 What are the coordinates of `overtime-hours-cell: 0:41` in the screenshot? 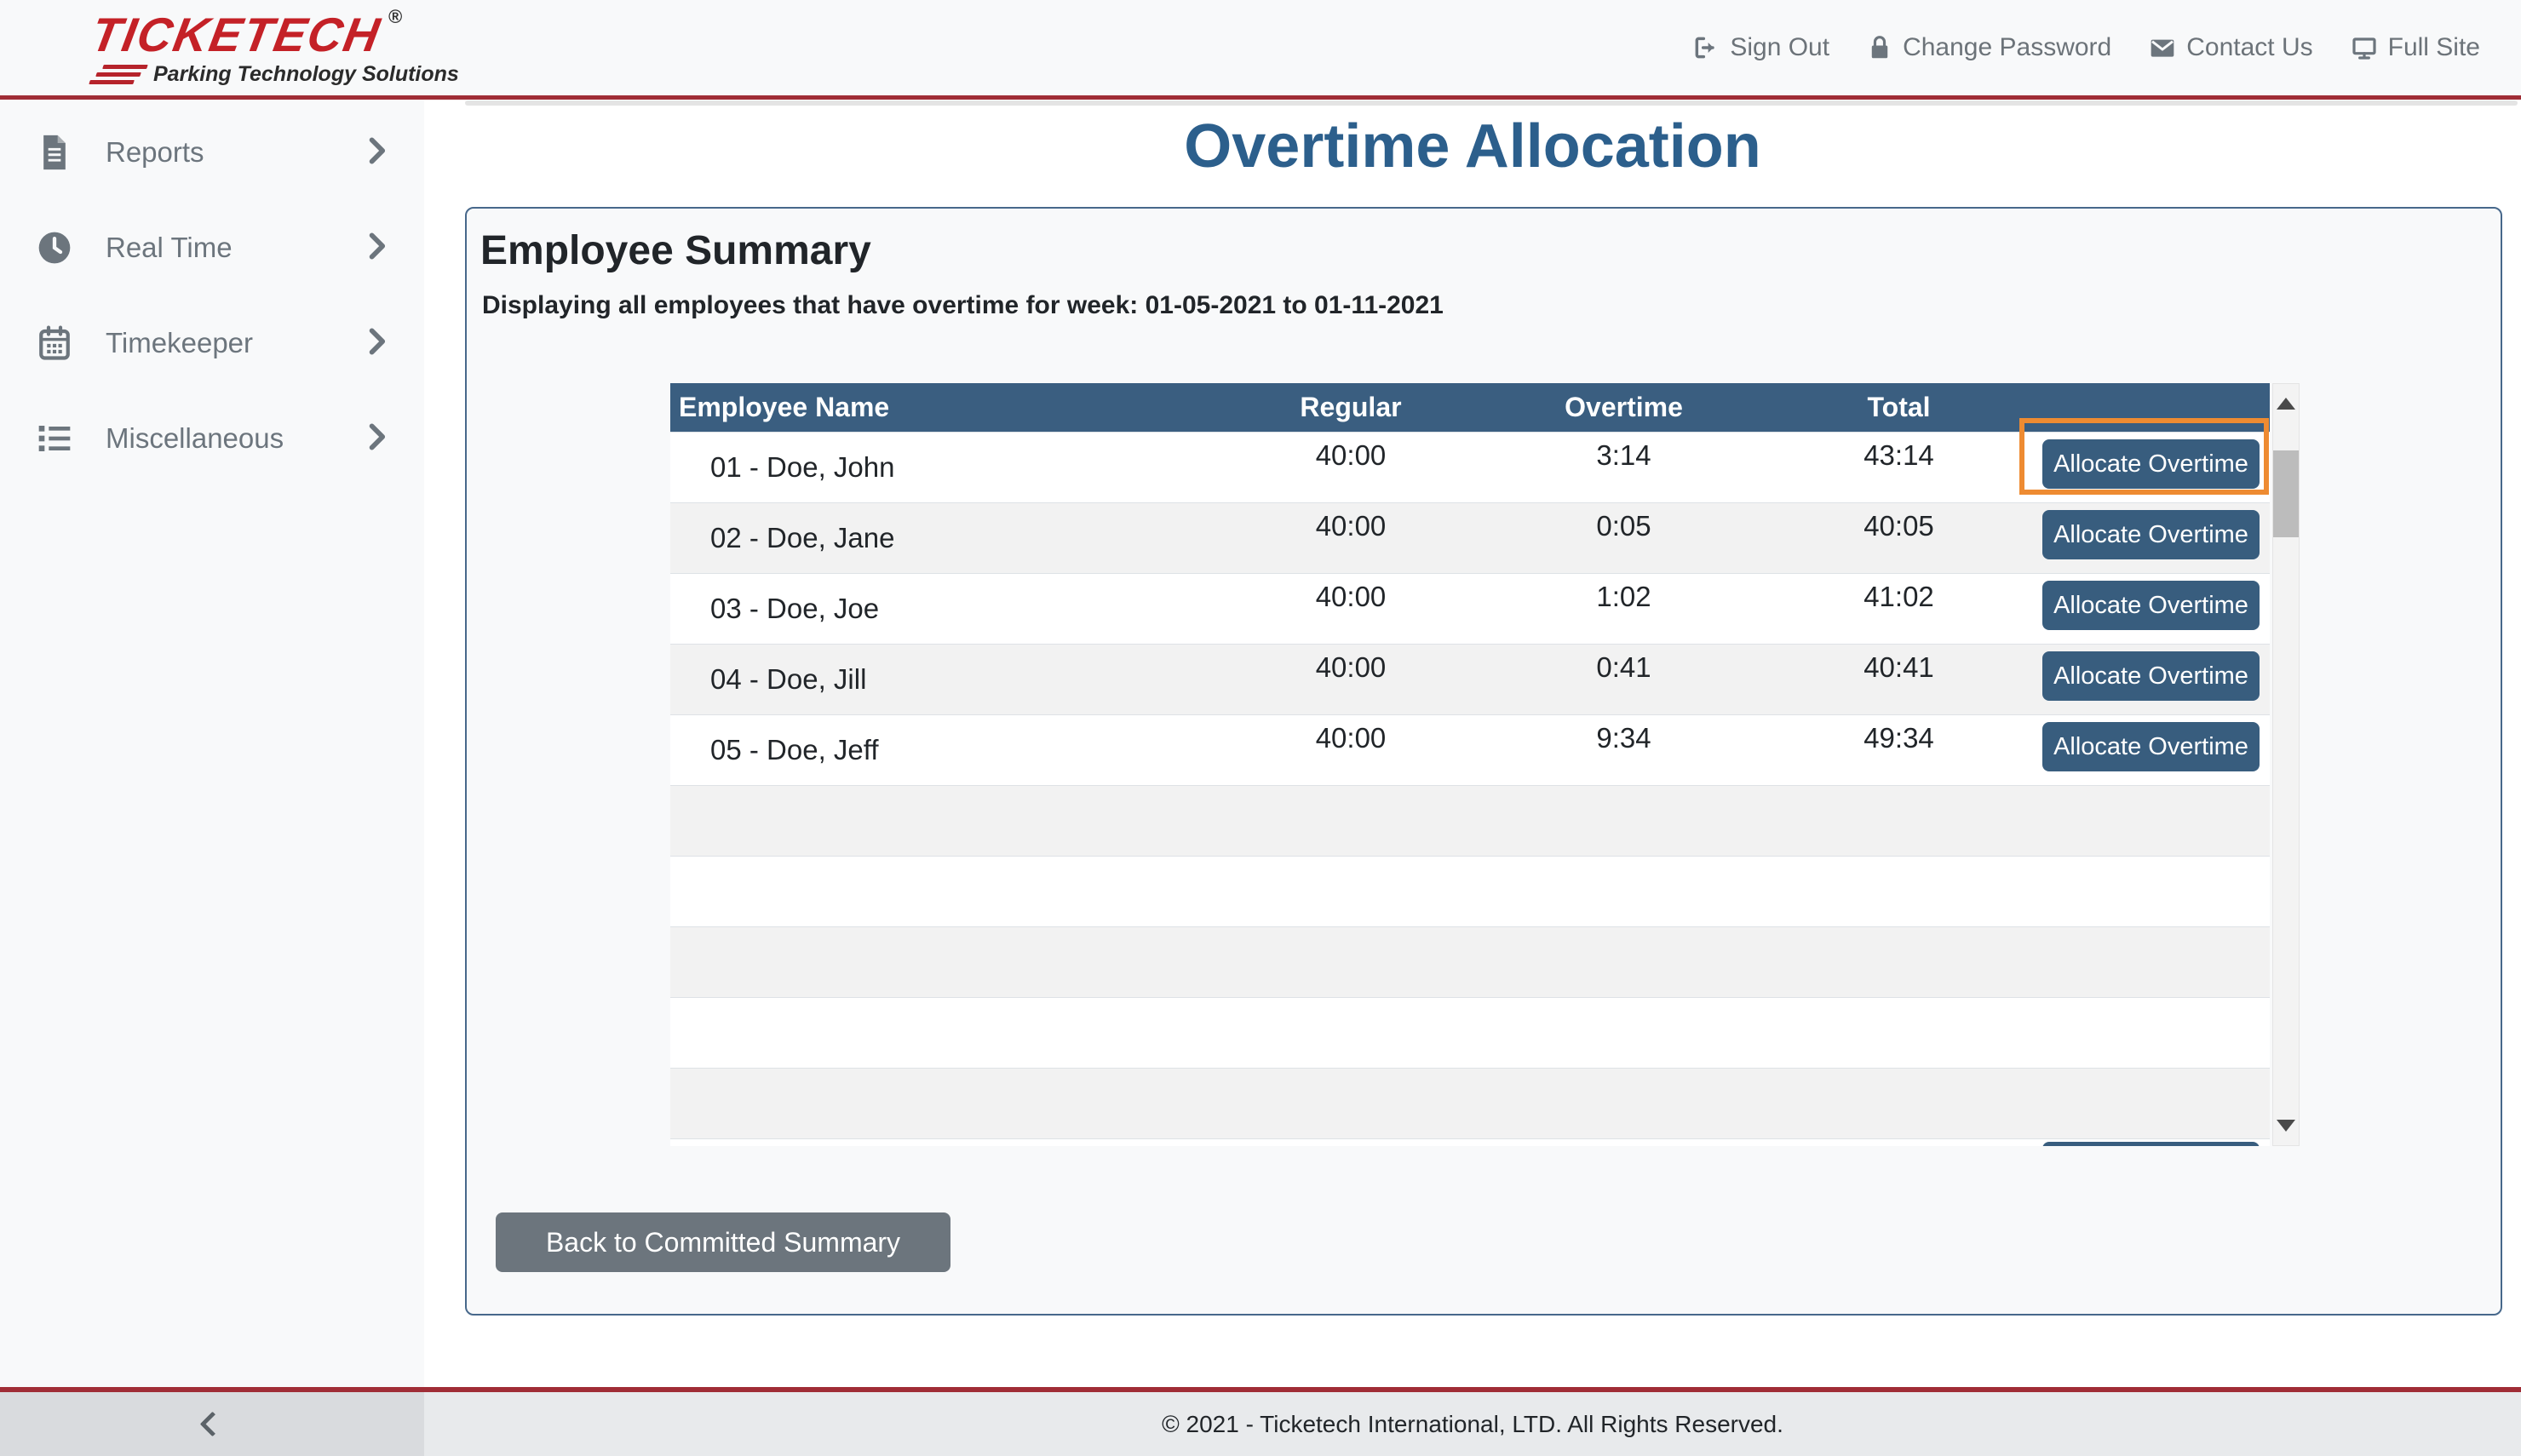 It's located at (1624, 667).